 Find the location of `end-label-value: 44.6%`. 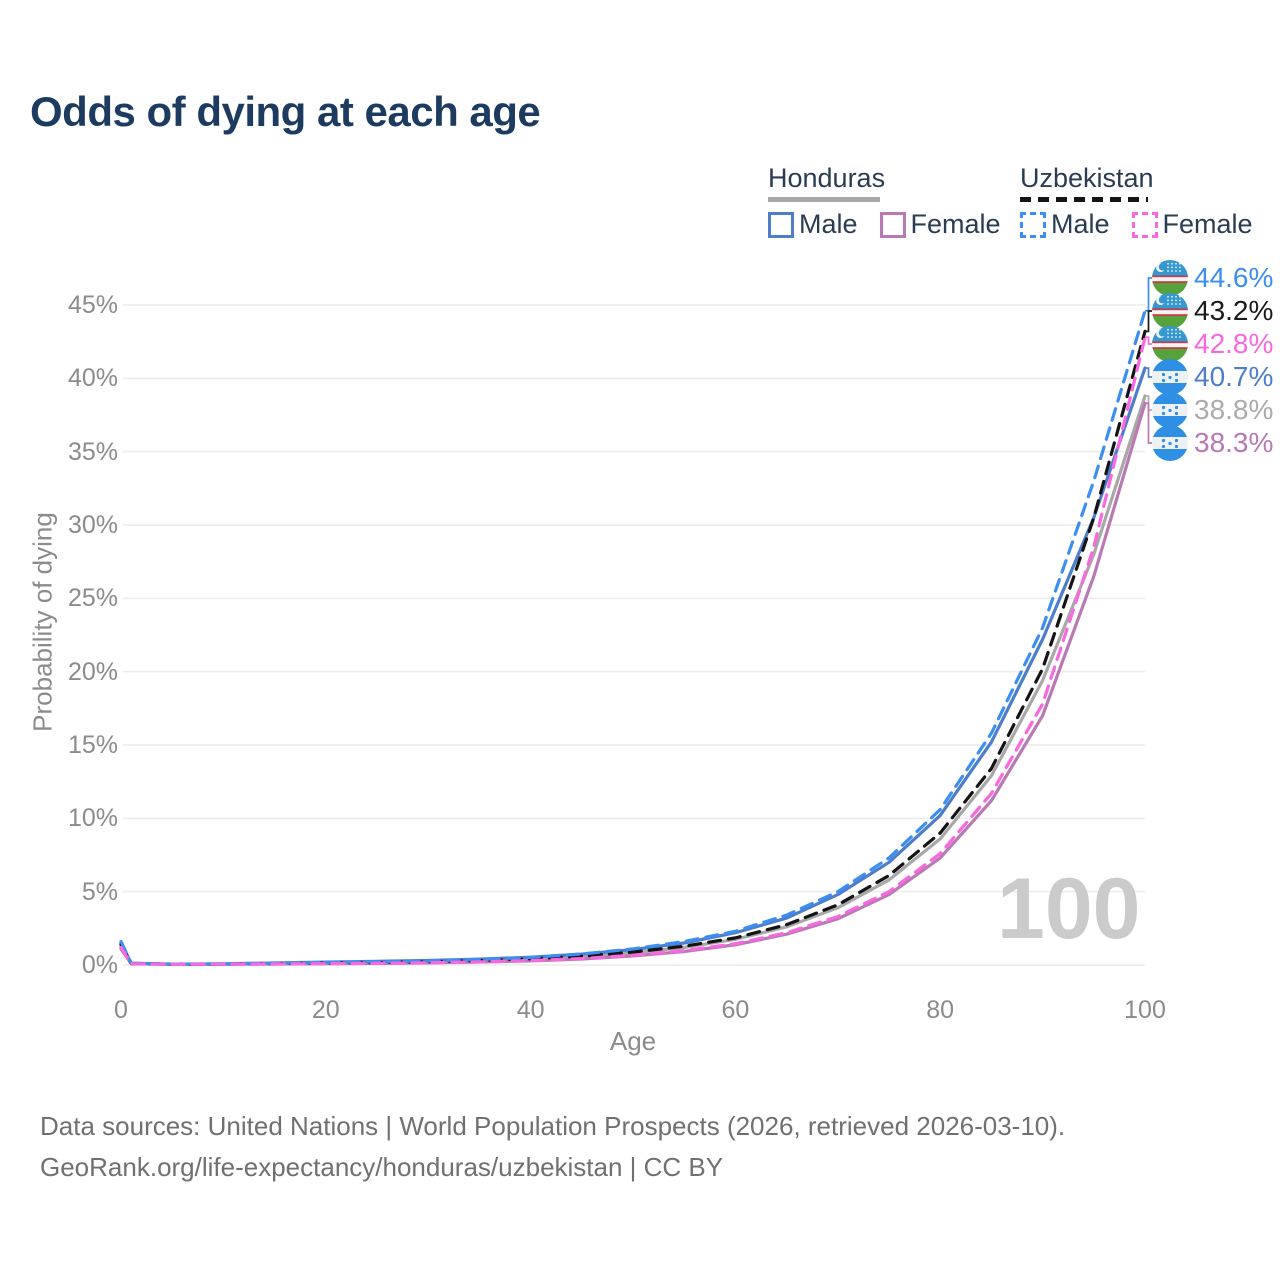

end-label-value: 44.6% is located at coordinates (1234, 277).